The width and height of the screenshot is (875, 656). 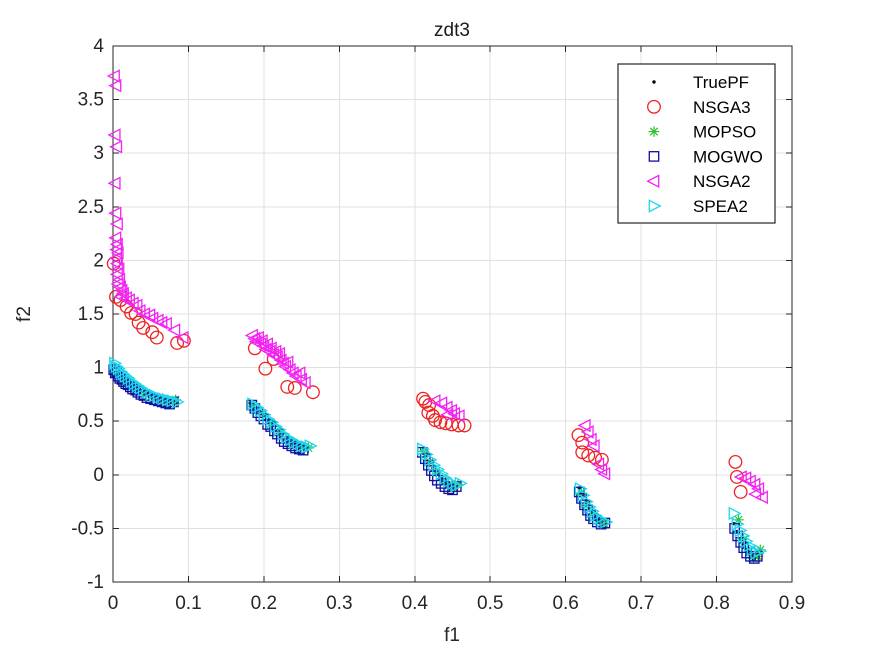 I want to click on y-tick-label: 1, so click(x=98, y=368).